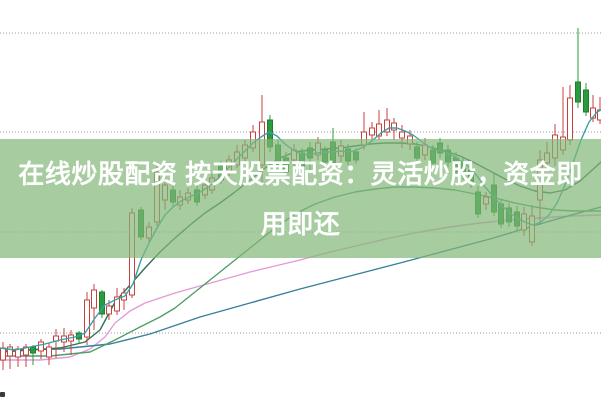 Image resolution: width=601 pixels, height=401 pixels. What do you see at coordinates (300, 223) in the screenshot?
I see `banner-title-line2: 用即还` at bounding box center [300, 223].